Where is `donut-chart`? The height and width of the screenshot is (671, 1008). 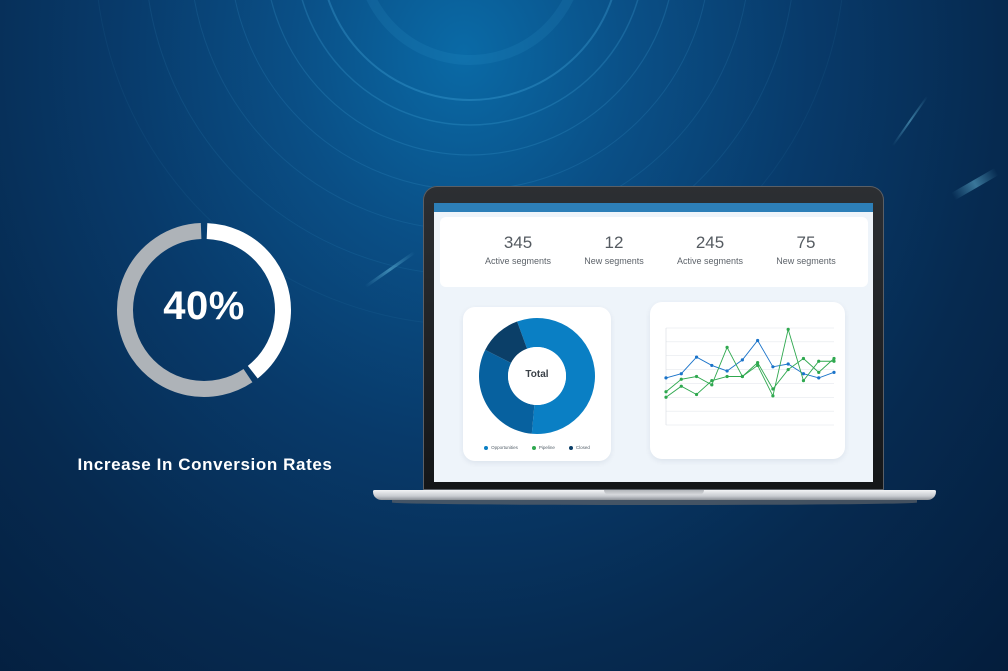
donut-chart is located at coordinates (537, 376).